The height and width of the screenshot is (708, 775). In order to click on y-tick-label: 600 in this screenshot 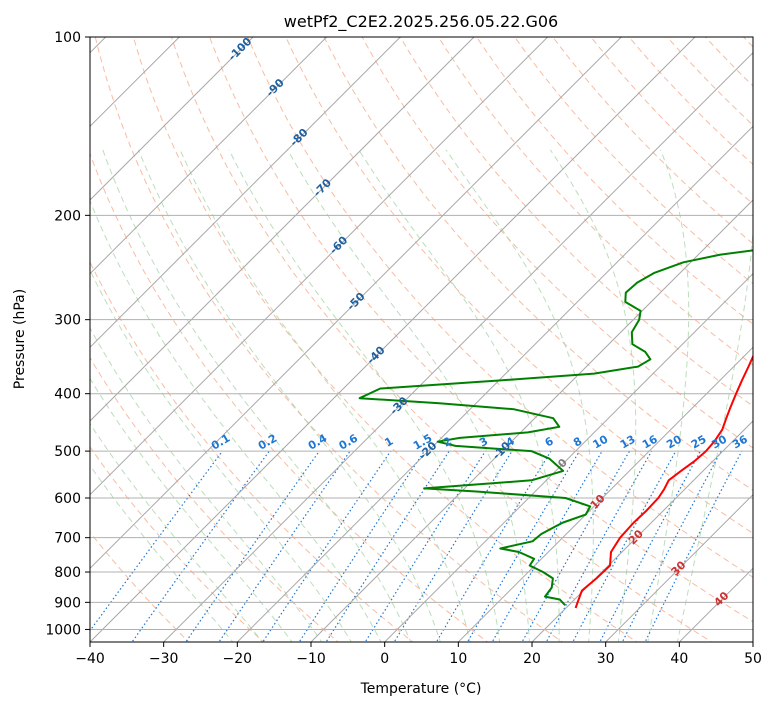, I will do `click(67, 499)`.